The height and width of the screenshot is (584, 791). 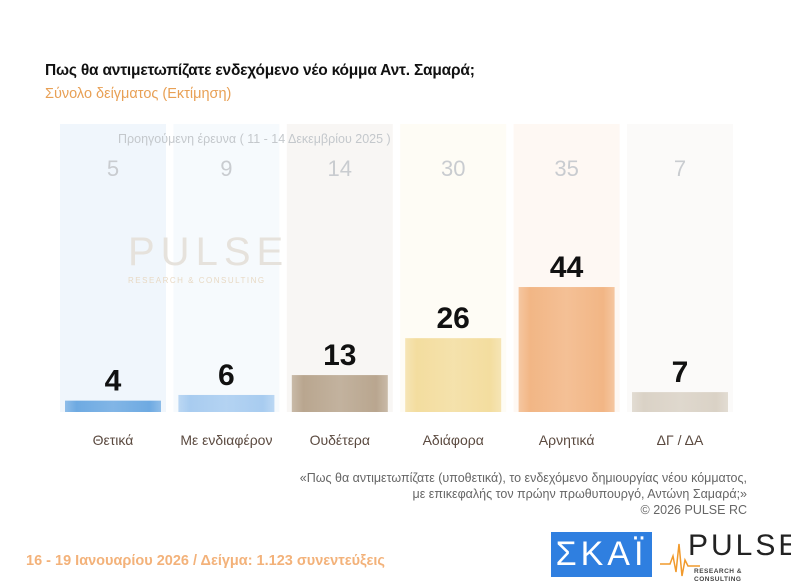 I want to click on value-label: 26, so click(x=453, y=318).